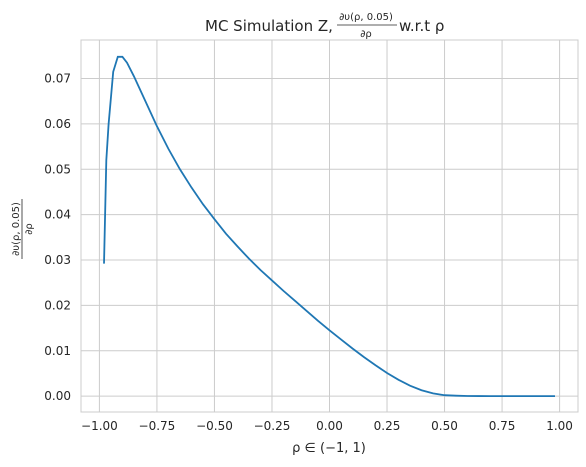 The width and height of the screenshot is (586, 467). Describe the element at coordinates (57, 305) in the screenshot. I see `y-tick-label: 0.02` at that location.